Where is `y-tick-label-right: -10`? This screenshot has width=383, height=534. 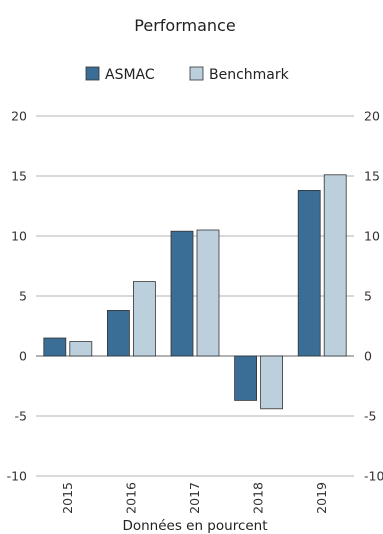 y-tick-label-right: -10 is located at coordinates (373, 476).